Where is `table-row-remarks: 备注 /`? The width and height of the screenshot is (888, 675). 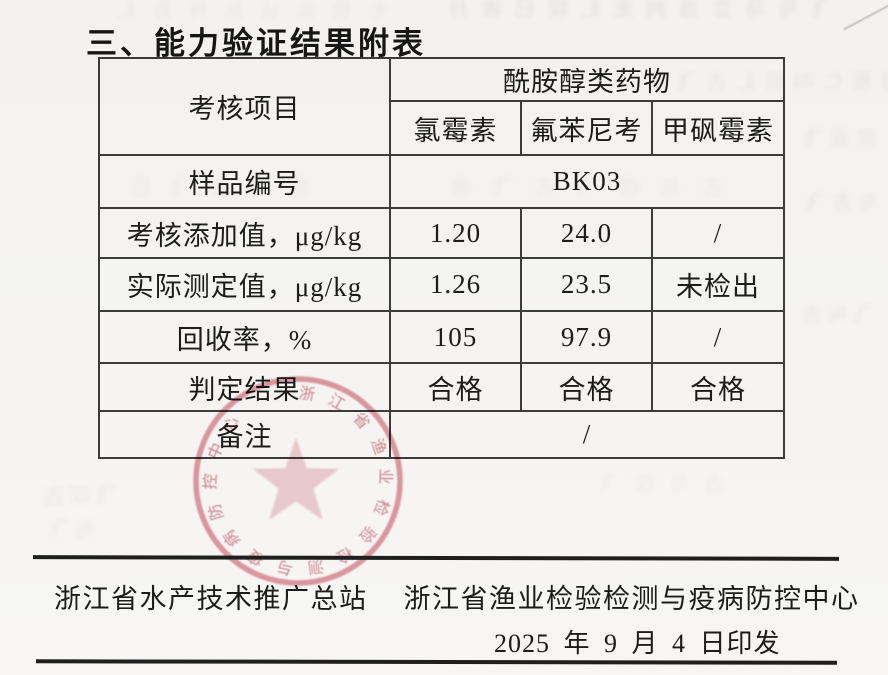
table-row-remarks: 备注 / is located at coordinates (442, 434).